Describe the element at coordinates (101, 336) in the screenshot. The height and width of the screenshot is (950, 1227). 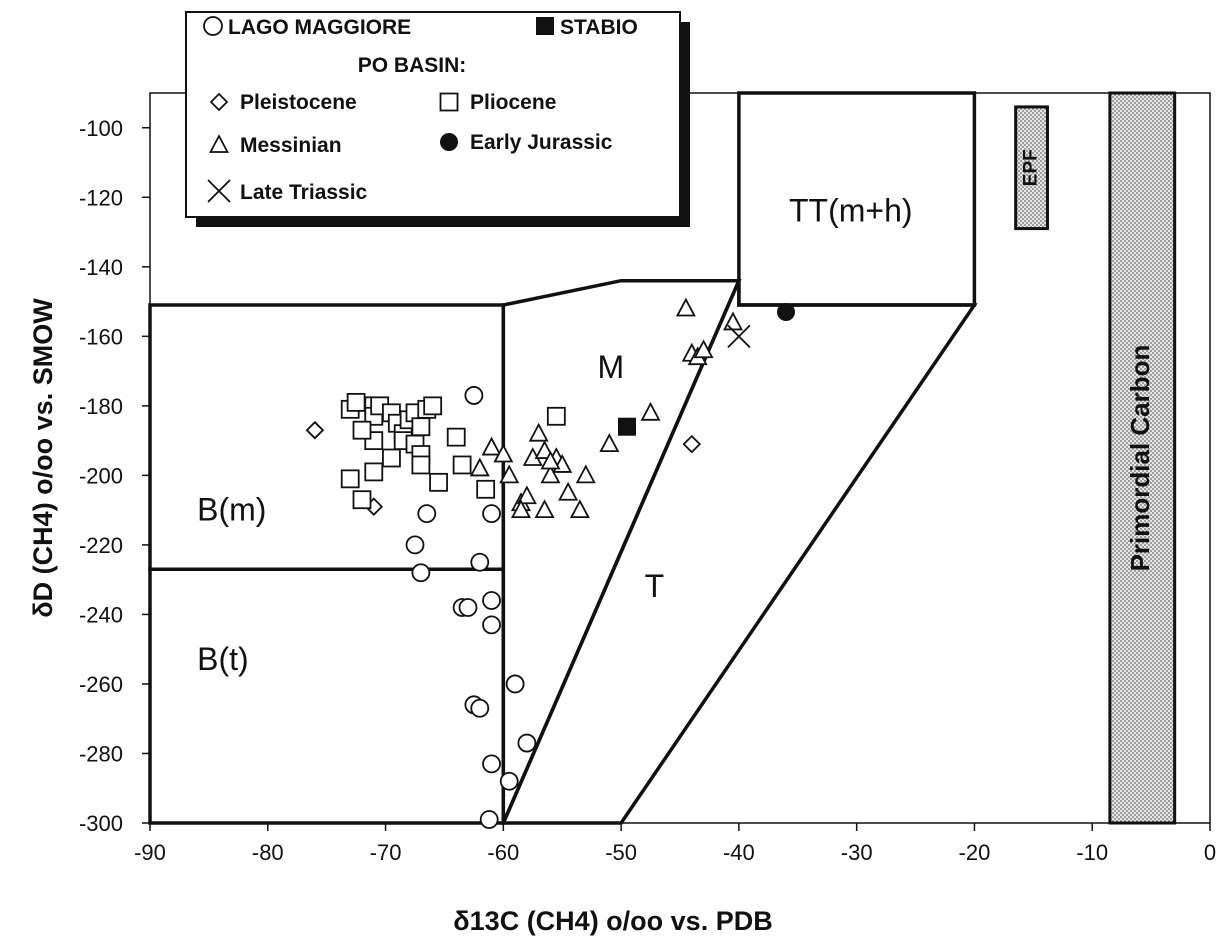
I see `y-tick-label: -160` at that location.